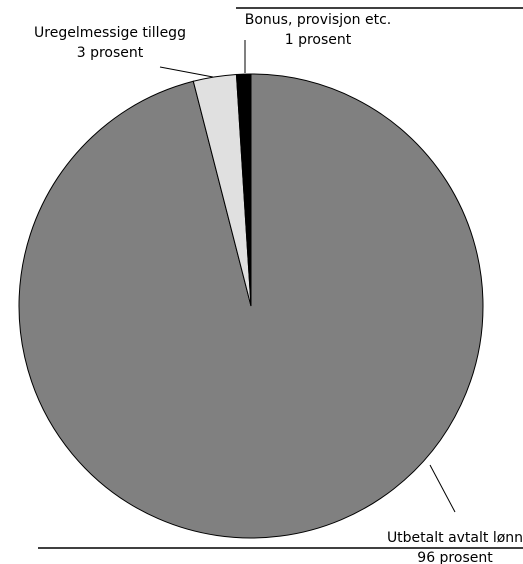 The height and width of the screenshot is (564, 523). What do you see at coordinates (243, 190) in the screenshot?
I see `pie-slice` at bounding box center [243, 190].